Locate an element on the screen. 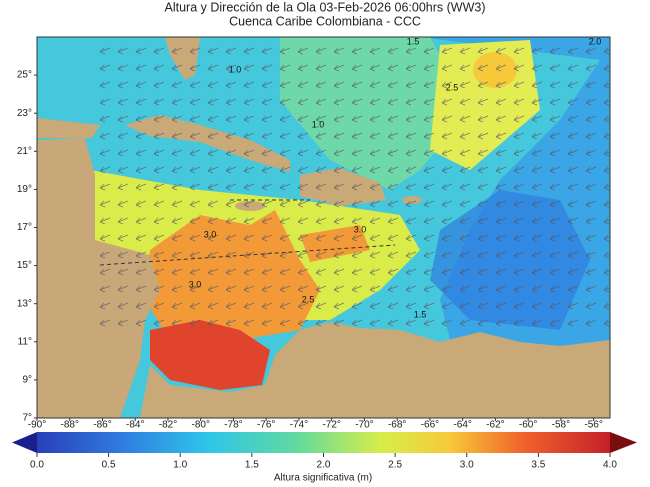  lon-tick-label: -70° is located at coordinates (364, 425).